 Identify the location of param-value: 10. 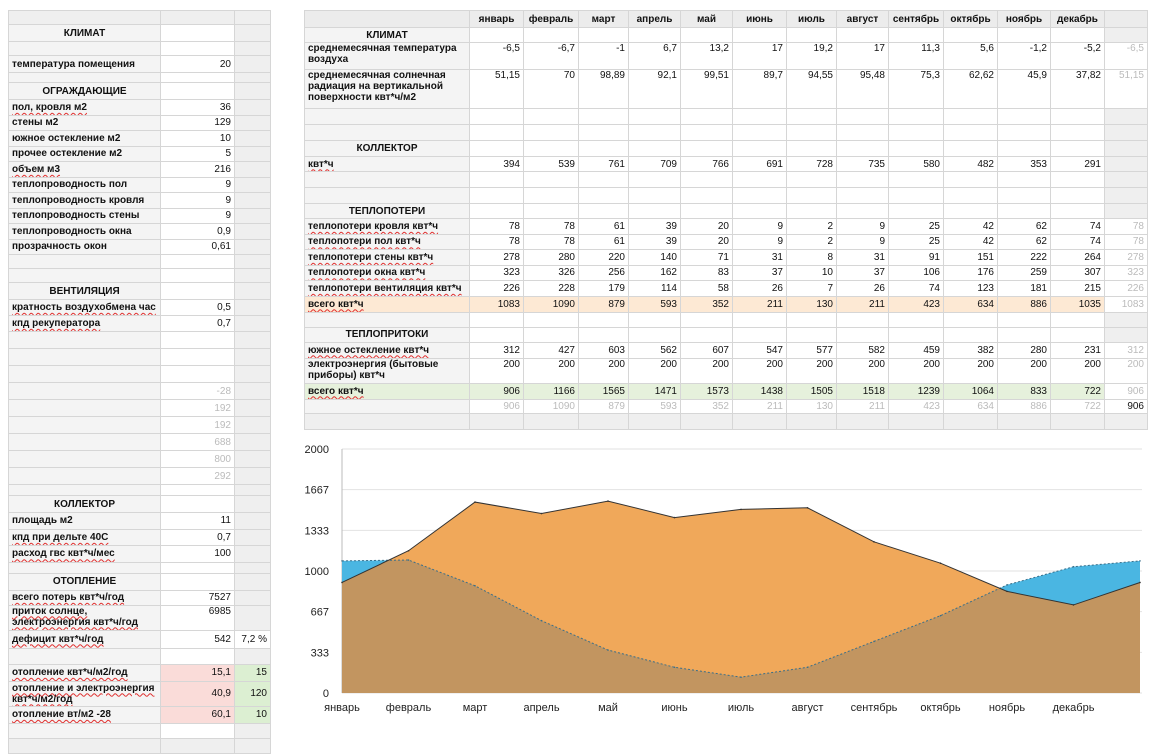
(197, 138).